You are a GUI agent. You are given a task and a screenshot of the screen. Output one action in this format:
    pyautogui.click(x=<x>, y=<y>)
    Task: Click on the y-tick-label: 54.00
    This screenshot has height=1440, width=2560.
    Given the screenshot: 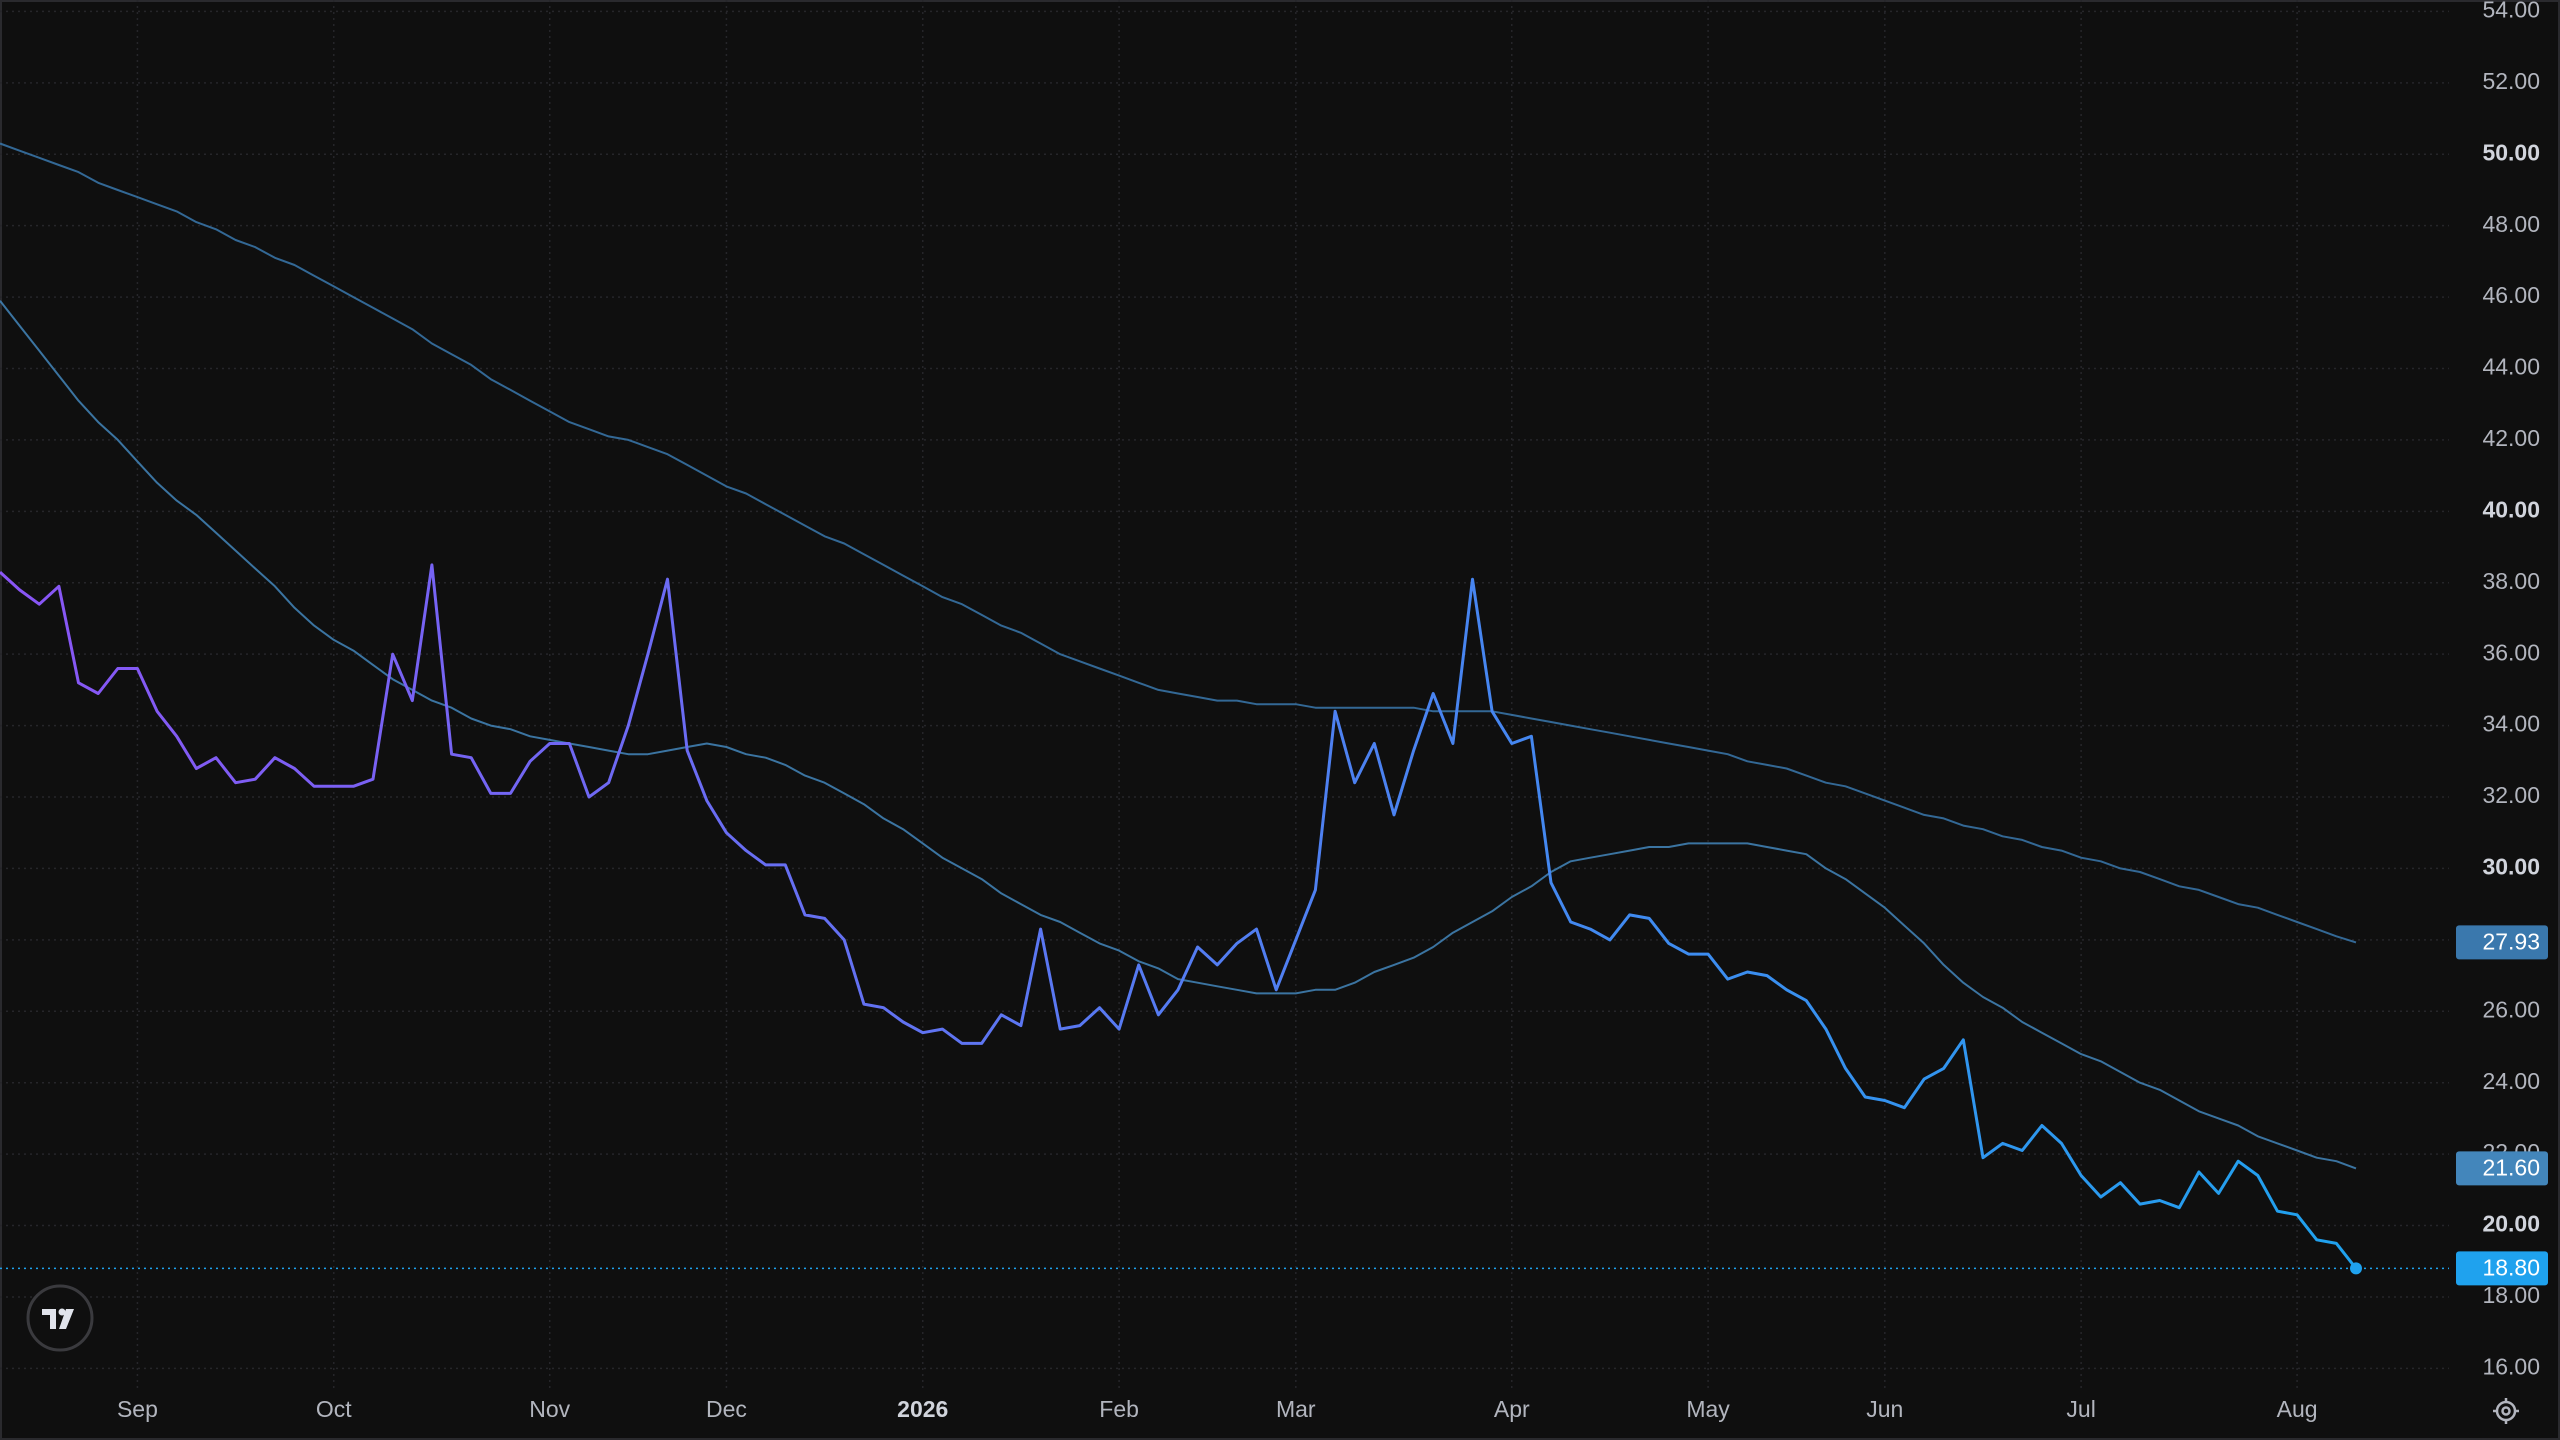 What is the action you would take?
    pyautogui.click(x=2511, y=11)
    